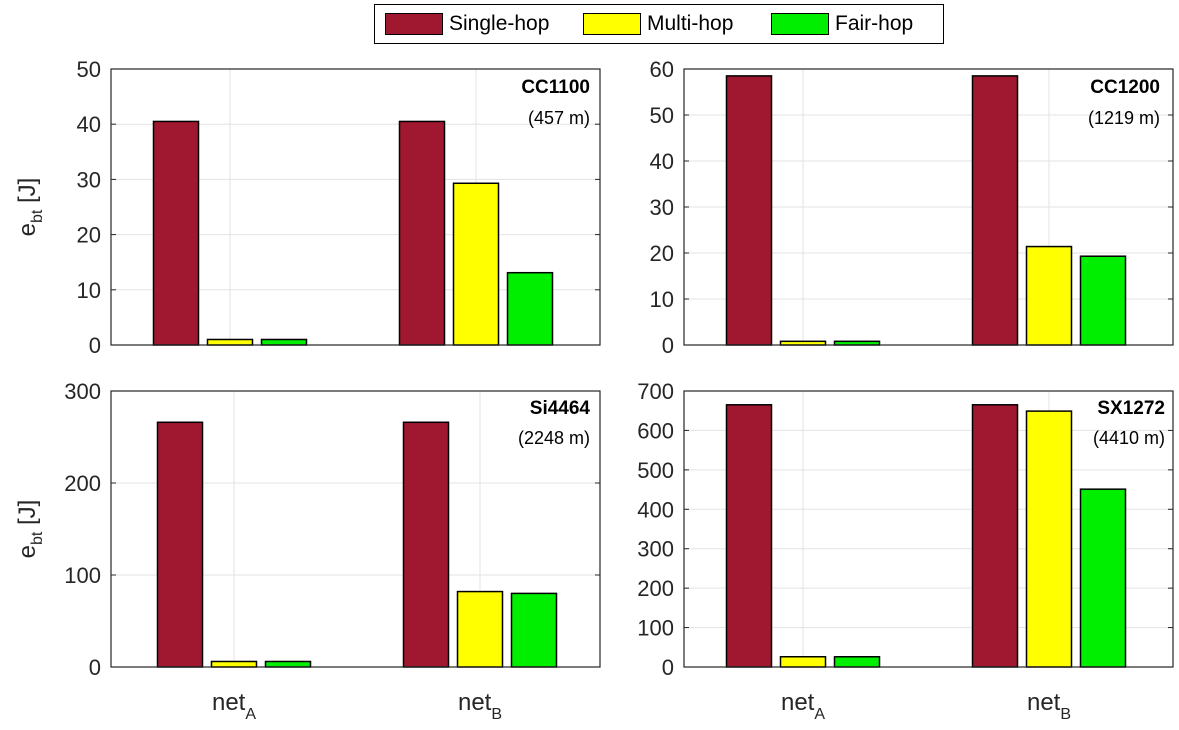  What do you see at coordinates (554, 438) in the screenshot?
I see `panel-subtitle: (2248 m)` at bounding box center [554, 438].